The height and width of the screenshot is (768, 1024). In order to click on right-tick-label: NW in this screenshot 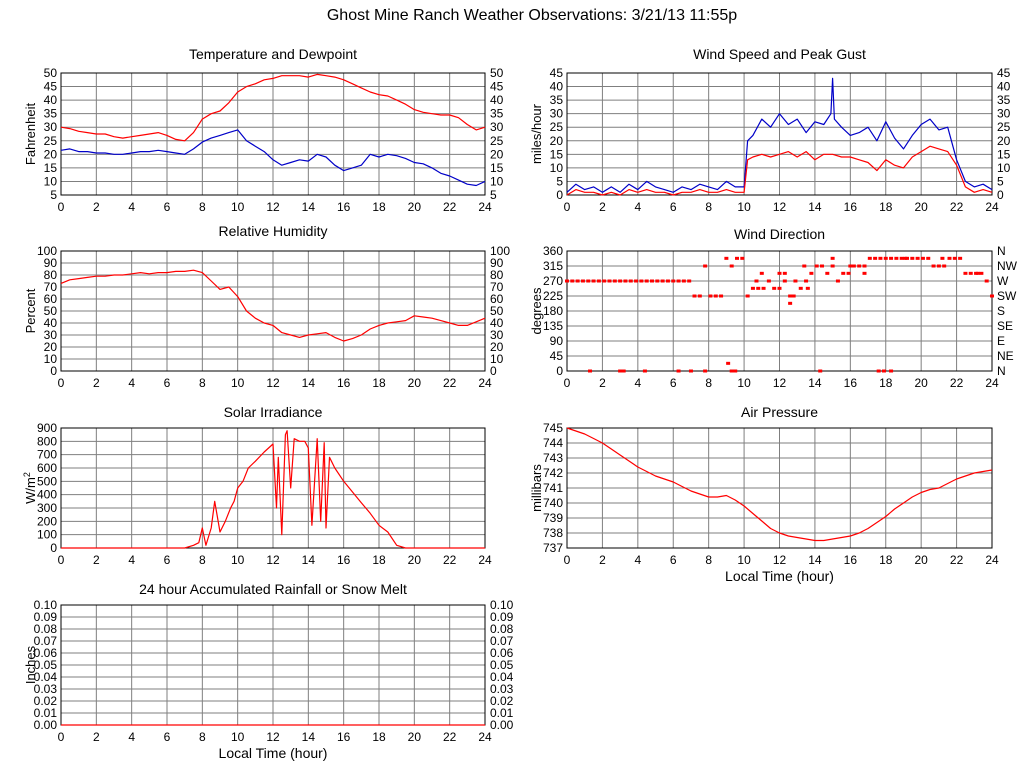, I will do `click(1007, 266)`.